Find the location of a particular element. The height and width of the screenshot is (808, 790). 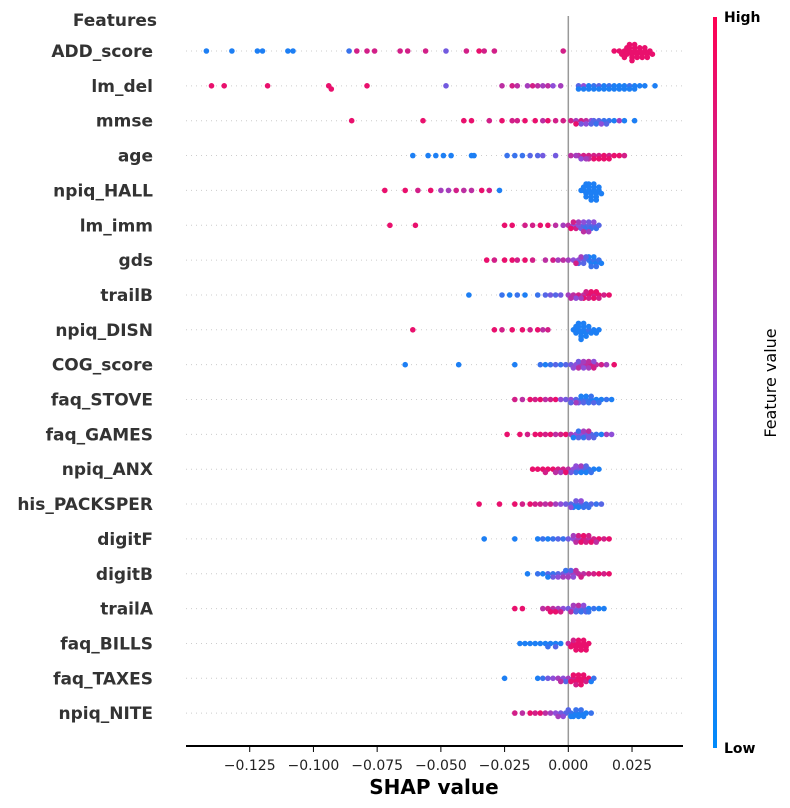

feature-label-faq-games: faq_GAMES is located at coordinates (99, 435).